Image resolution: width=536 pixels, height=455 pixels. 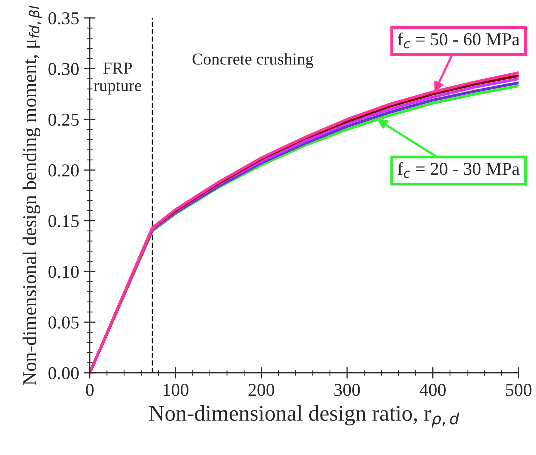 I want to click on y-tick-label: 0.30, so click(x=63, y=69).